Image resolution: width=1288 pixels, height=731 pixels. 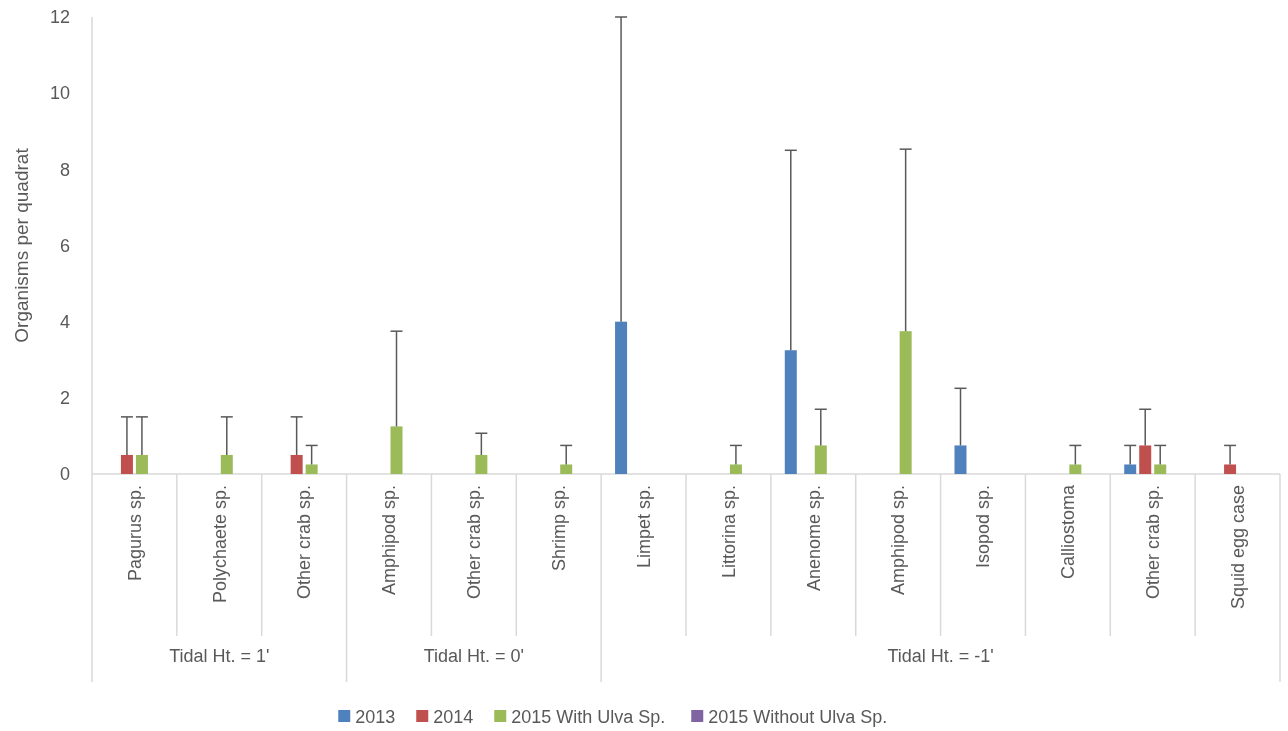 What do you see at coordinates (59, 93) in the screenshot?
I see `y-tick-label: 10` at bounding box center [59, 93].